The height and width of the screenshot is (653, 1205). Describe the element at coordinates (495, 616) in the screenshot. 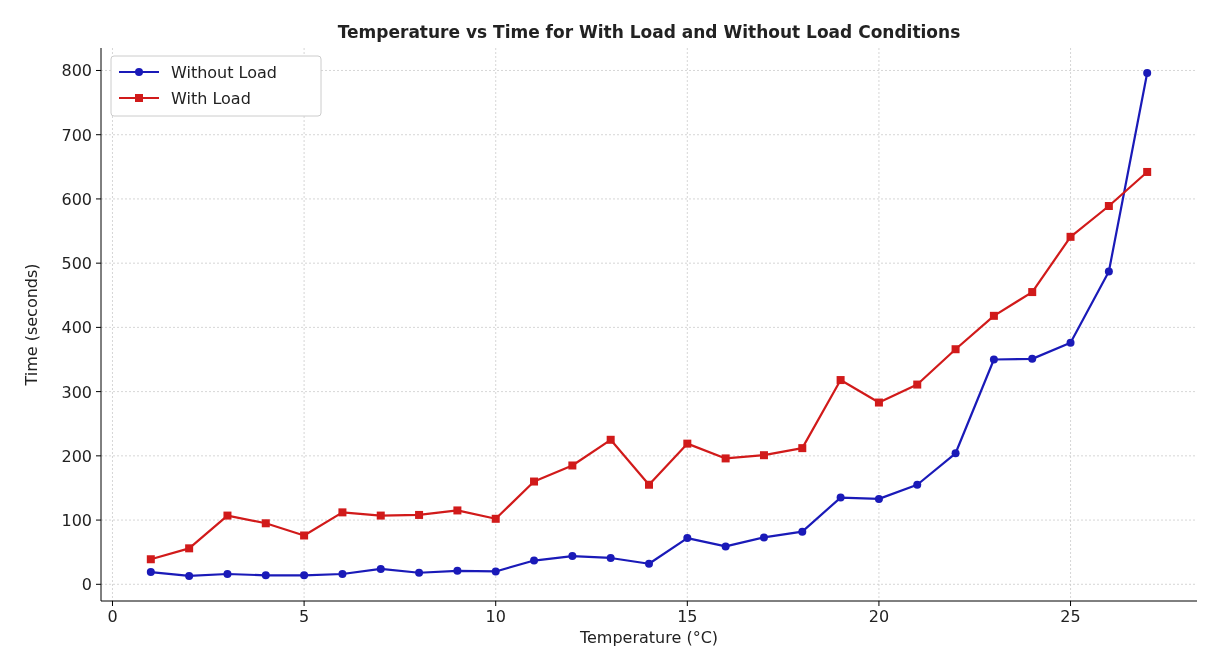

I see `x-tick-label: 10` at that location.